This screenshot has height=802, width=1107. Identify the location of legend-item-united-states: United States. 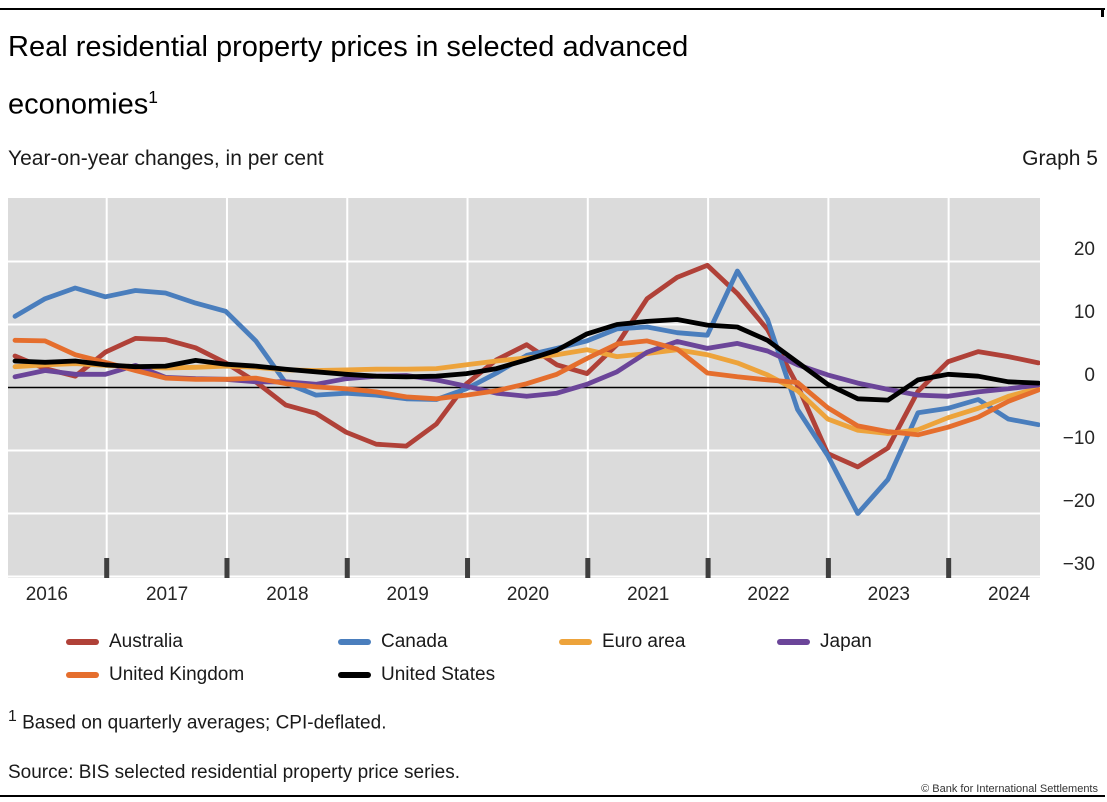
(416, 675).